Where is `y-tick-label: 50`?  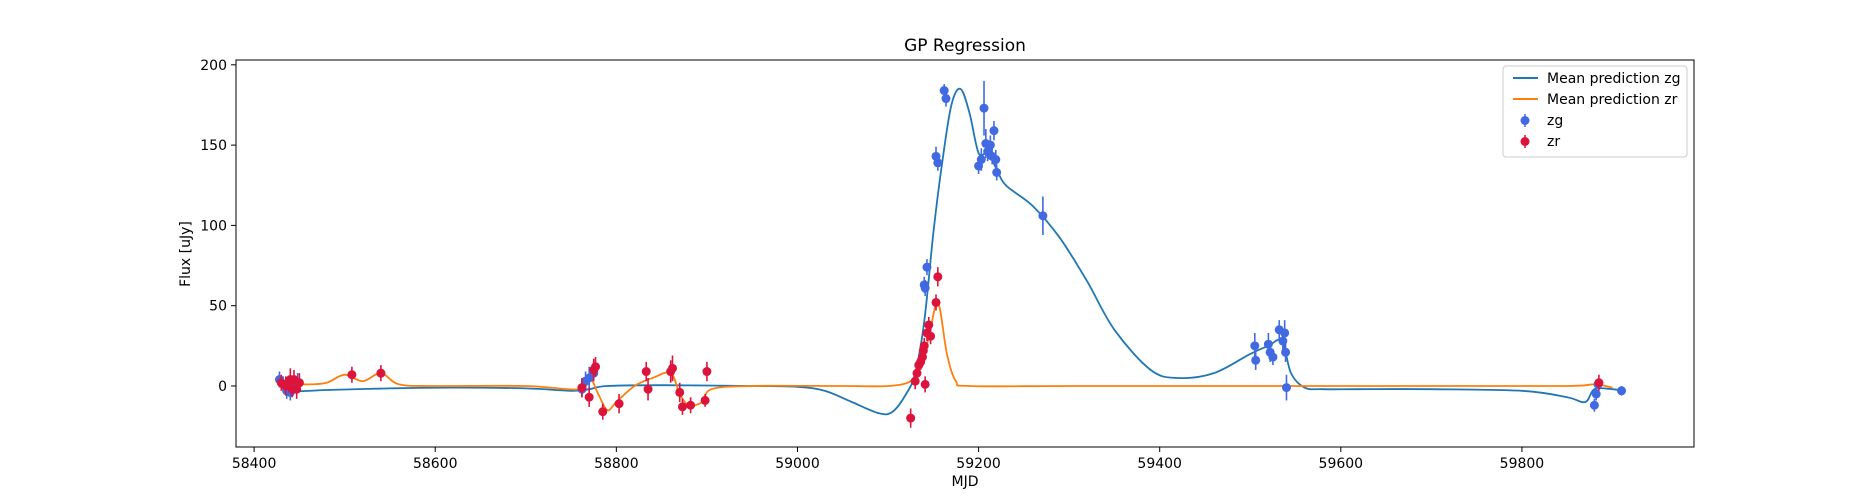 y-tick-label: 50 is located at coordinates (218, 307).